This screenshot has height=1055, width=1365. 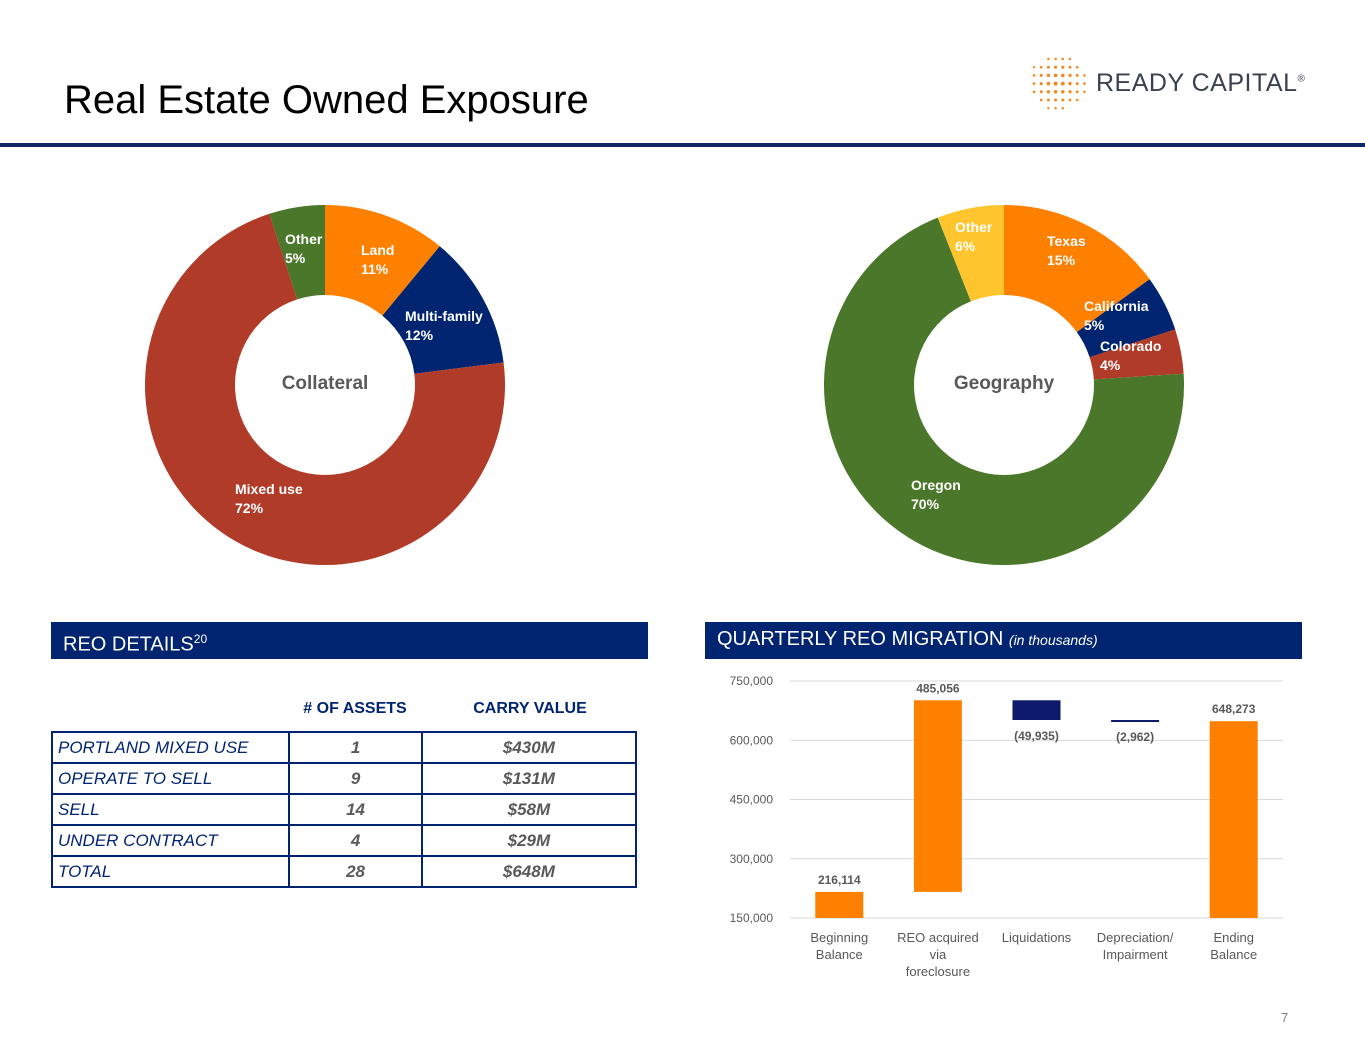 What do you see at coordinates (1066, 250) in the screenshot?
I see `geography-label-texas: Texas 15%` at bounding box center [1066, 250].